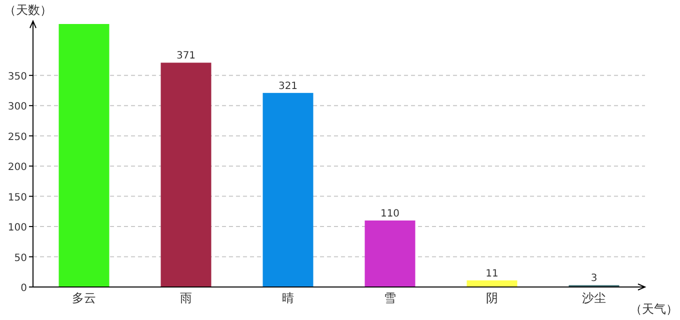 The width and height of the screenshot is (680, 320). I want to click on data-label: 110, so click(390, 214).